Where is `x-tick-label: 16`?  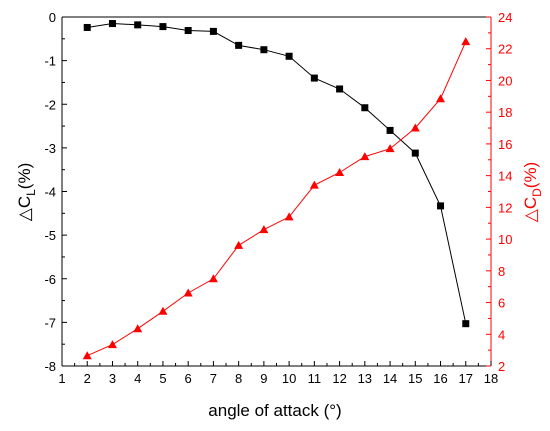
x-tick-label: 16 is located at coordinates (440, 378).